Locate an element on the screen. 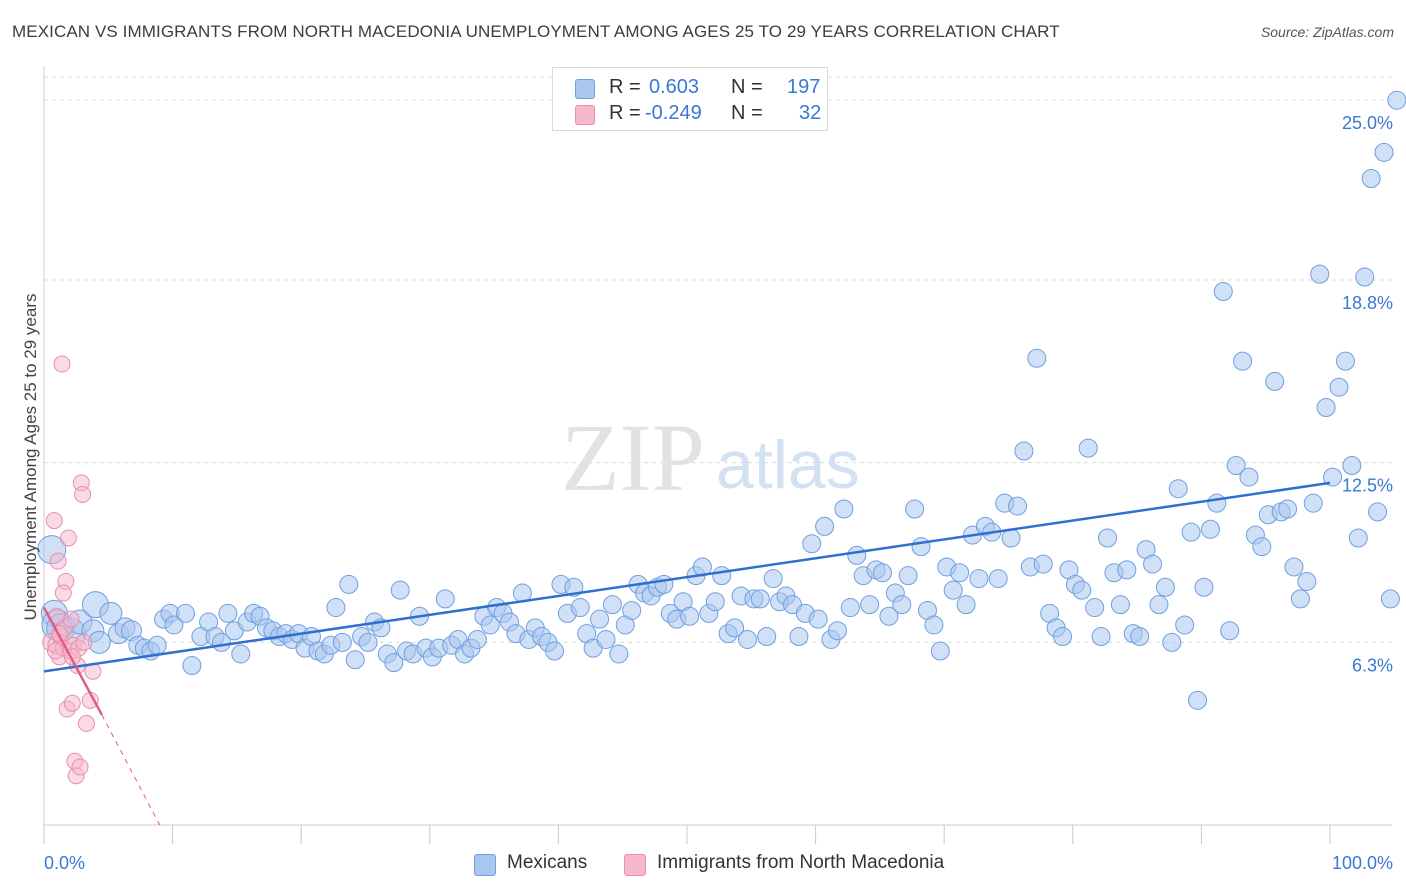 This screenshot has height=892, width=1406. y-tick-label: 18.8% is located at coordinates (1367, 303).